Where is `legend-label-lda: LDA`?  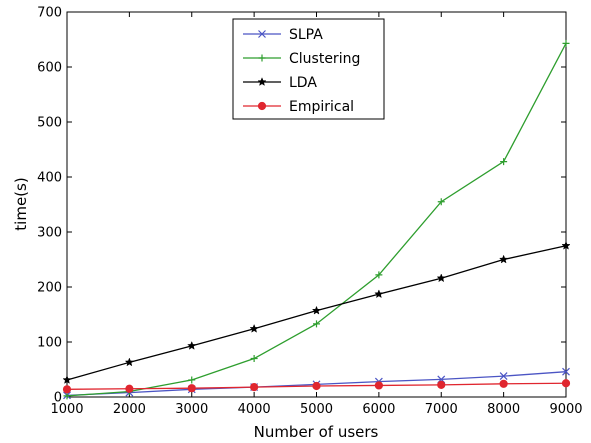
legend-label-lda: LDA is located at coordinates (303, 83).